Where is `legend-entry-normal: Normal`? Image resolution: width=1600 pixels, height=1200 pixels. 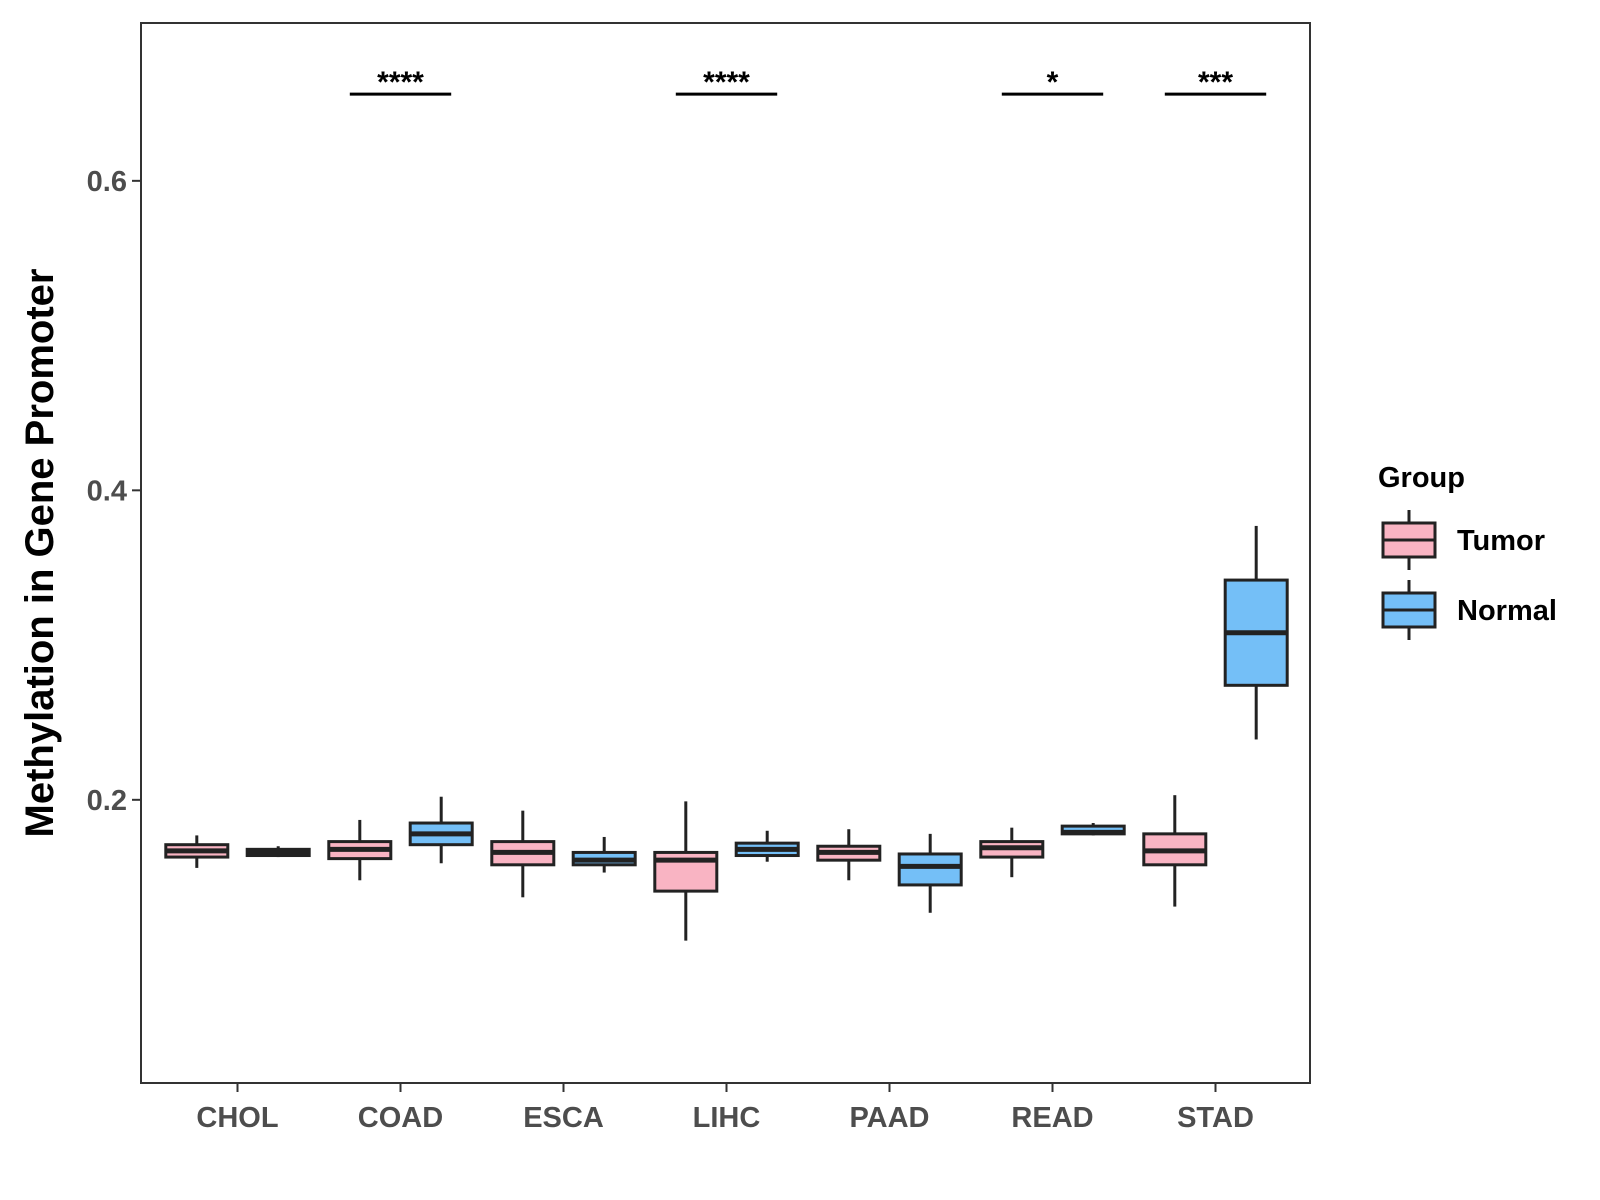
legend-entry-normal: Normal is located at coordinates (1469, 610).